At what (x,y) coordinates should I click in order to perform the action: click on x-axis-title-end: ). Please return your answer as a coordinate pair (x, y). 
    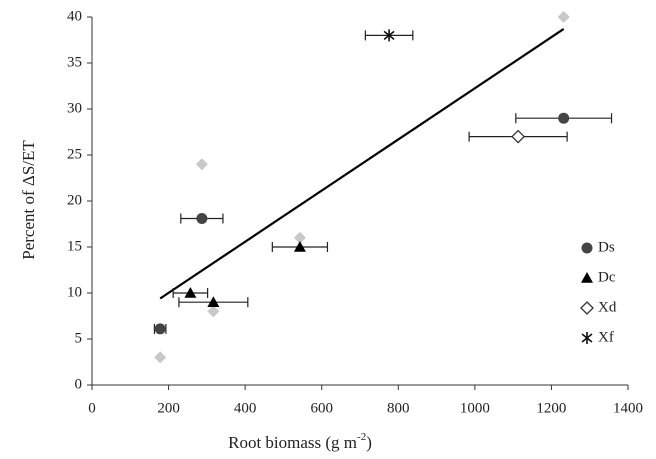
    Looking at the image, I should click on (369, 442).